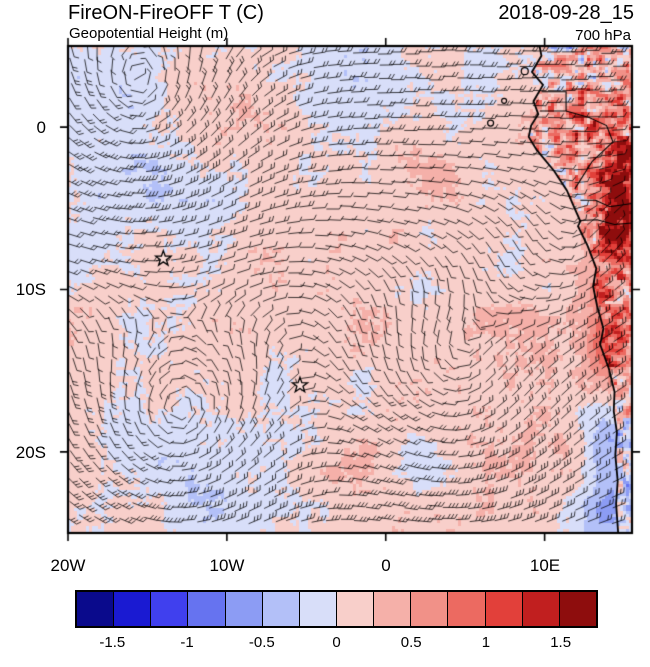 Image resolution: width=650 pixels, height=667 pixels. What do you see at coordinates (187, 642) in the screenshot?
I see `colorbar-tick-label: -1` at bounding box center [187, 642].